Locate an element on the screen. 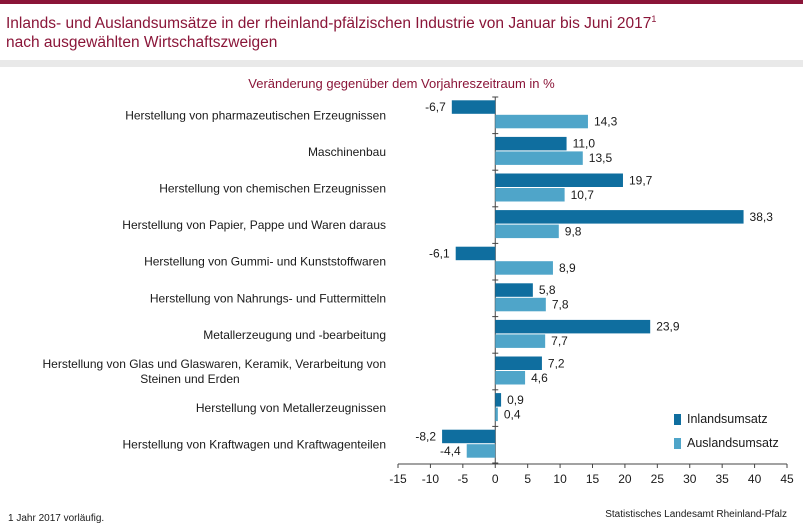 The height and width of the screenshot is (527, 803). title-line-2: nach ausgewählten Wirtschaftszweigen is located at coordinates (142, 42).